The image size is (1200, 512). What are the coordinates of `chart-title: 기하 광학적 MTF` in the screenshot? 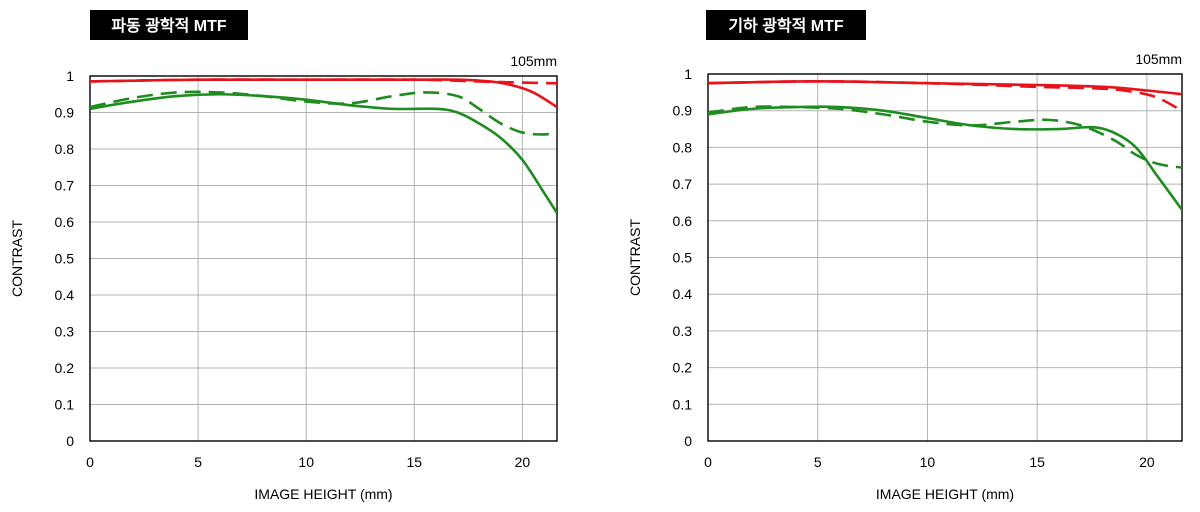 It's located at (786, 25).